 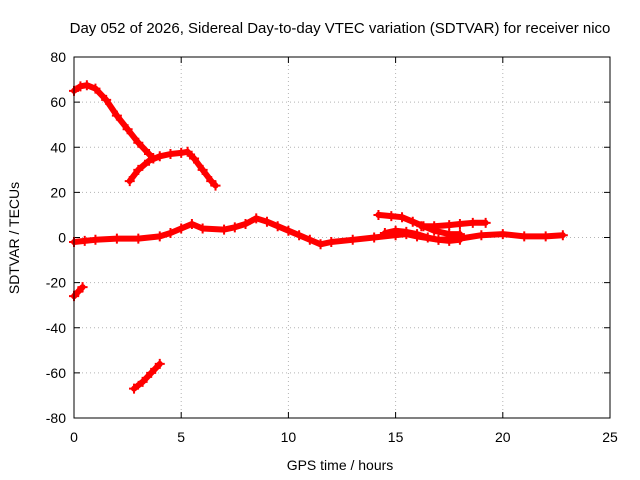 I want to click on y-tick-label: -40, so click(x=56, y=328).